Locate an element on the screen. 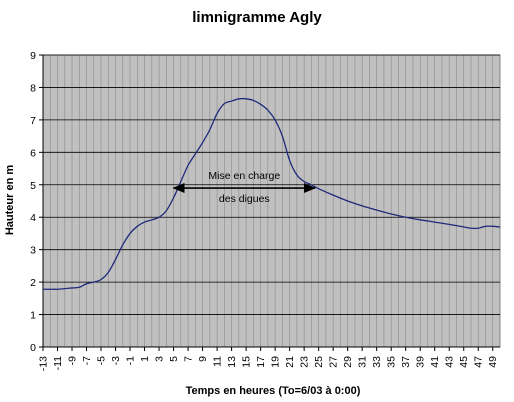  x-tick-label: 23 is located at coordinates (305, 362).